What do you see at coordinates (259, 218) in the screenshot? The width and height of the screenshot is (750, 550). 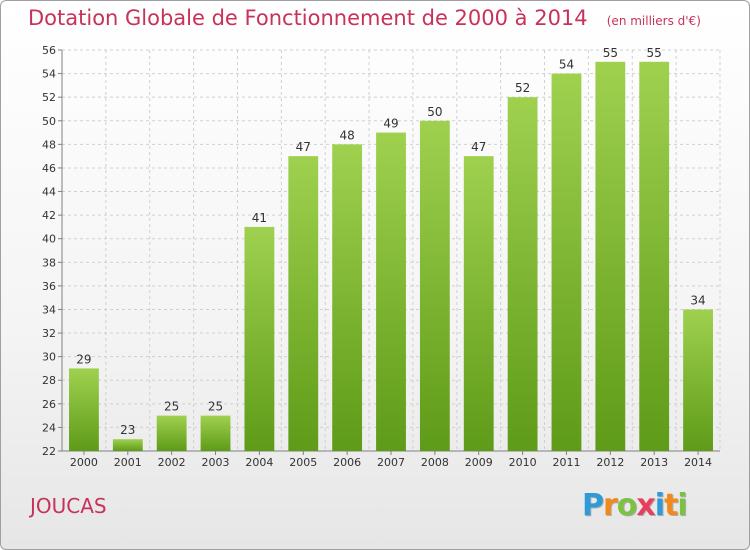 I see `bar-value-label: 41` at bounding box center [259, 218].